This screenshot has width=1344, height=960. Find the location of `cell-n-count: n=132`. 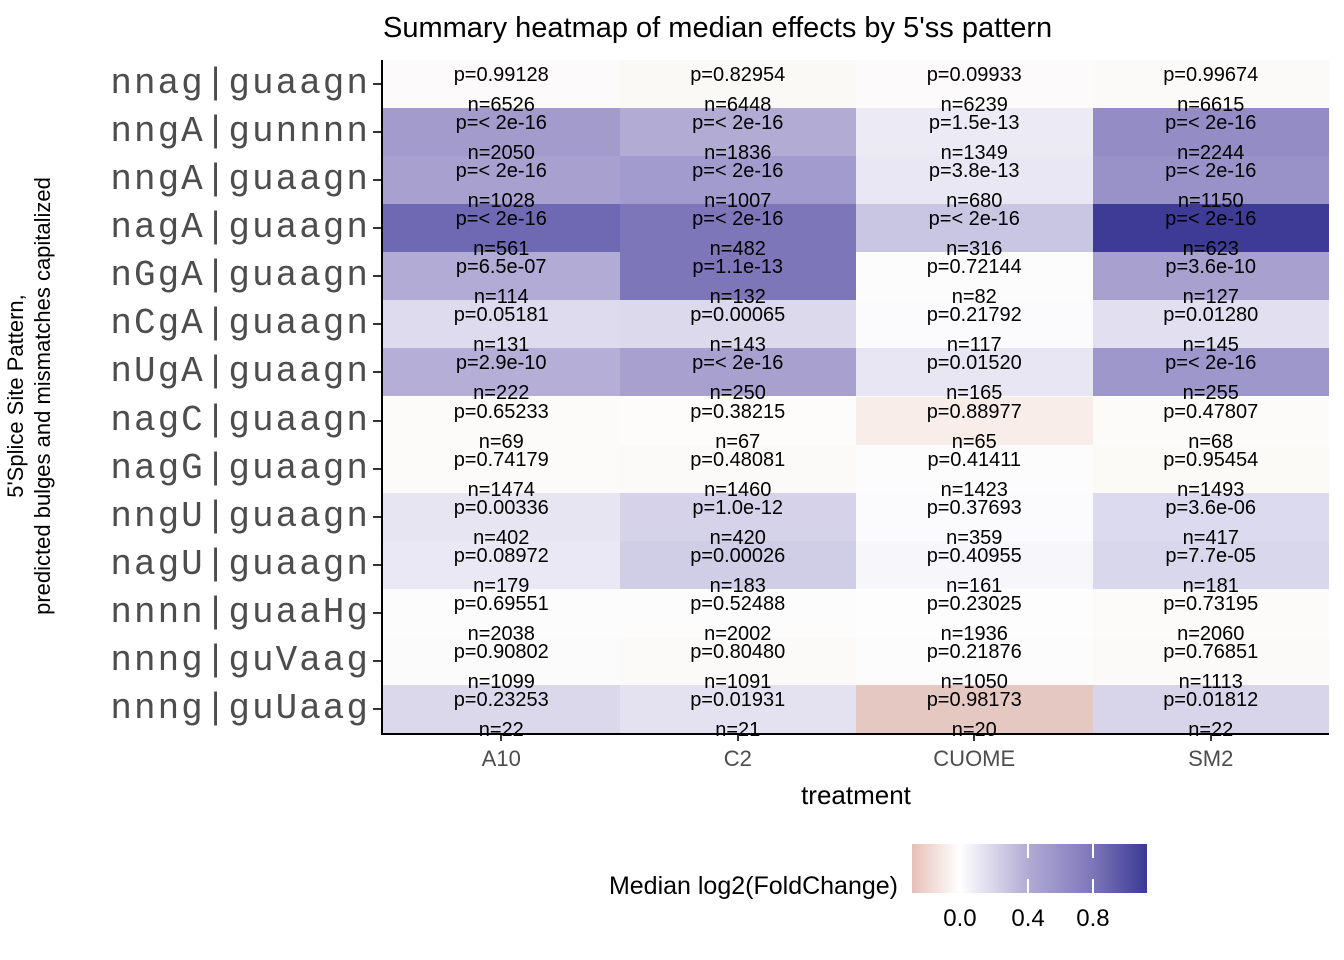

cell-n-count: n=132 is located at coordinates (737, 297).